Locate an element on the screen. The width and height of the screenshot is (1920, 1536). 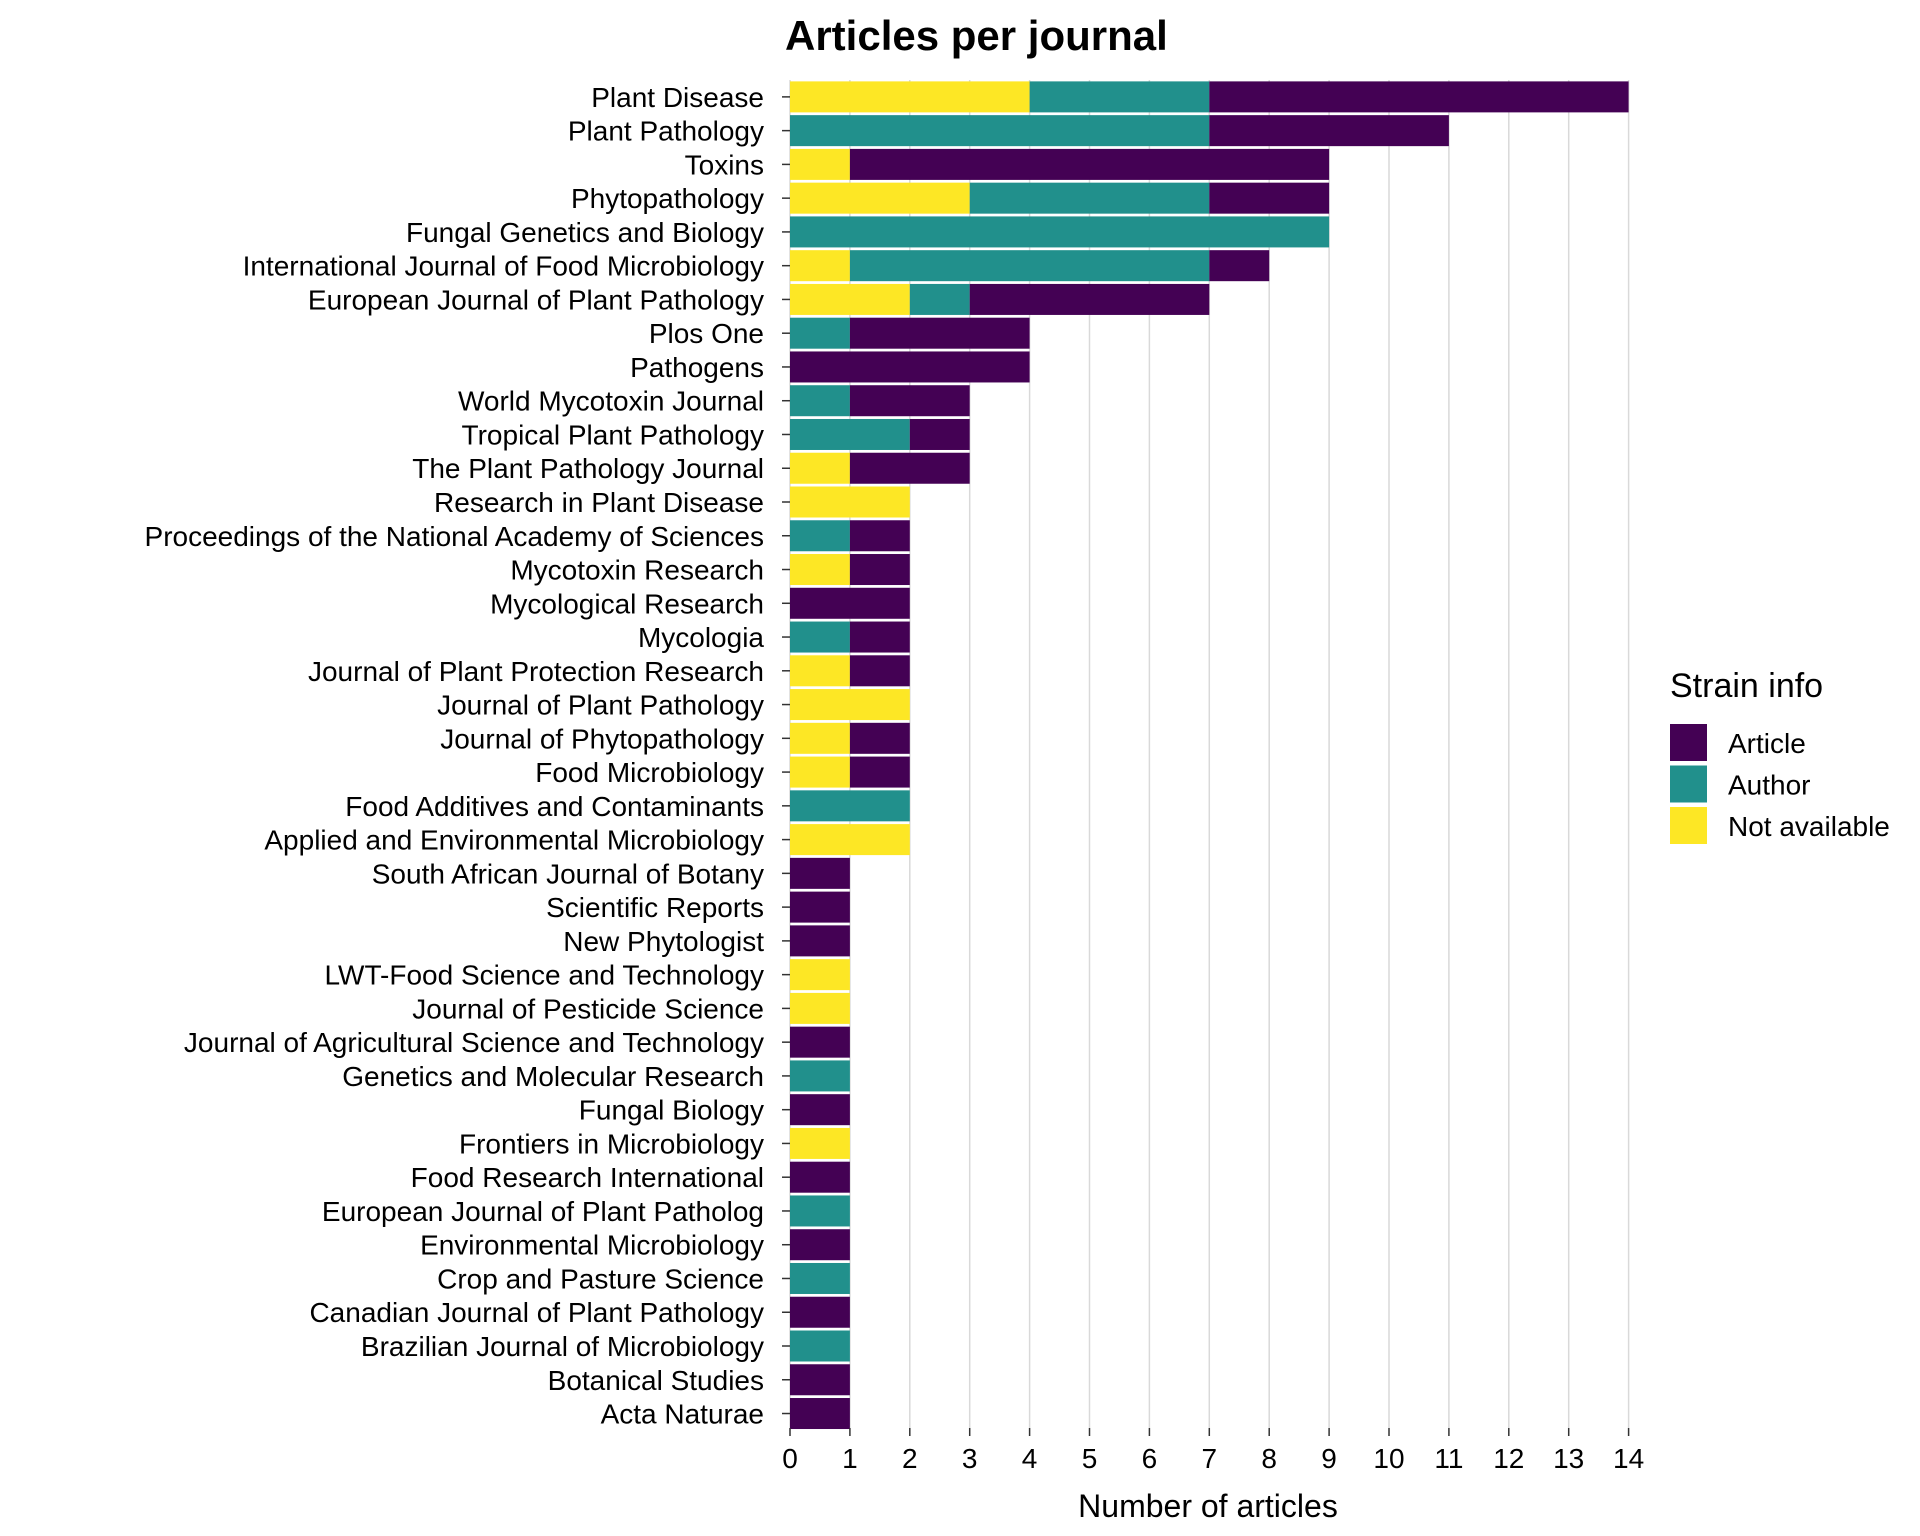
y-label-european-journal-of-plant-pathology: European Journal of Plant Pathology is located at coordinates (536, 299).